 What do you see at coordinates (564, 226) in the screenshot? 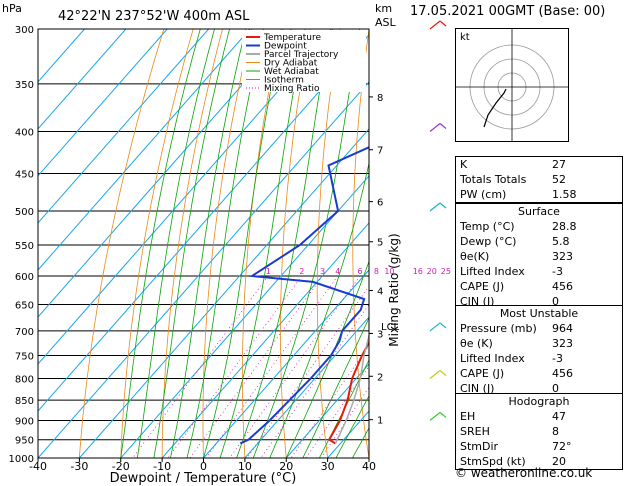
I see `row-value: 28.8` at bounding box center [564, 226].